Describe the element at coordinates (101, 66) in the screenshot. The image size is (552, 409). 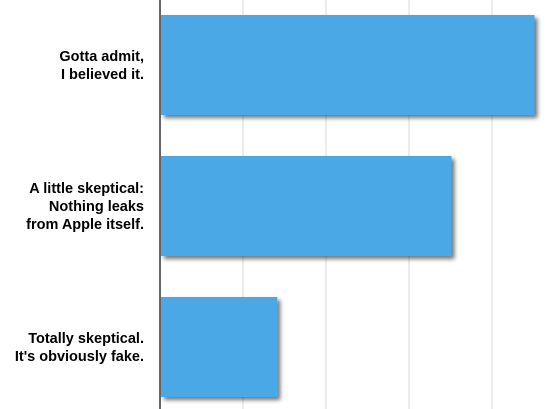
I see `category-label-believed: Gotta admit, I believed it.` at that location.